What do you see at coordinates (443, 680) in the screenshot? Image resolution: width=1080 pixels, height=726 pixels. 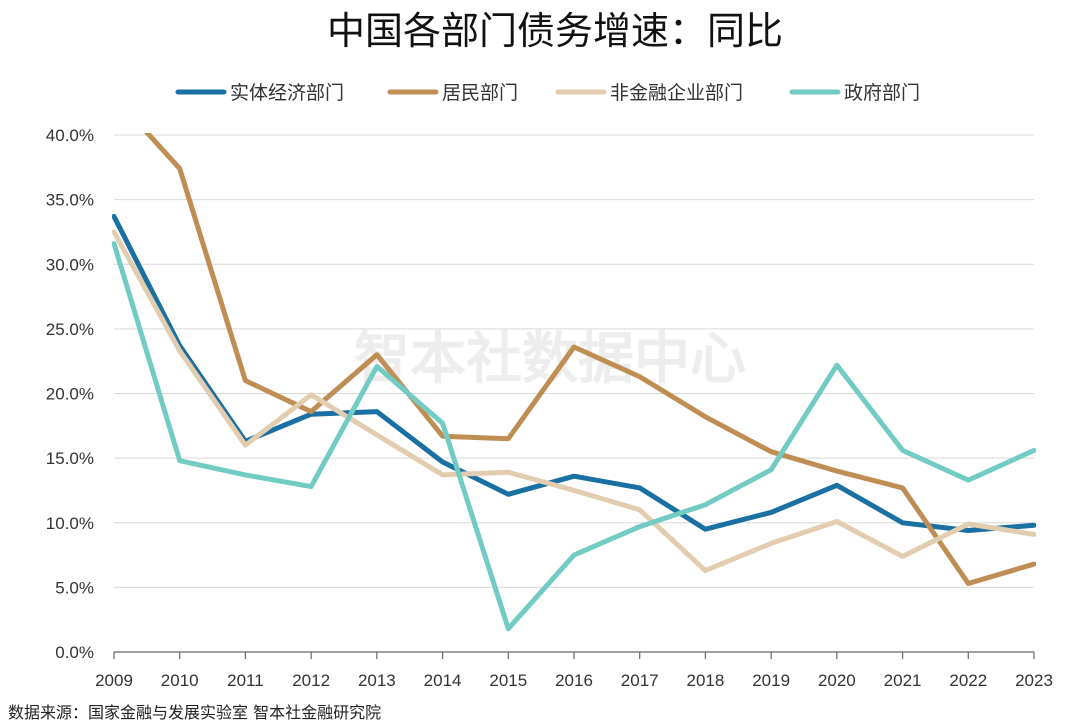 I see `x-tick-label: 2014` at bounding box center [443, 680].